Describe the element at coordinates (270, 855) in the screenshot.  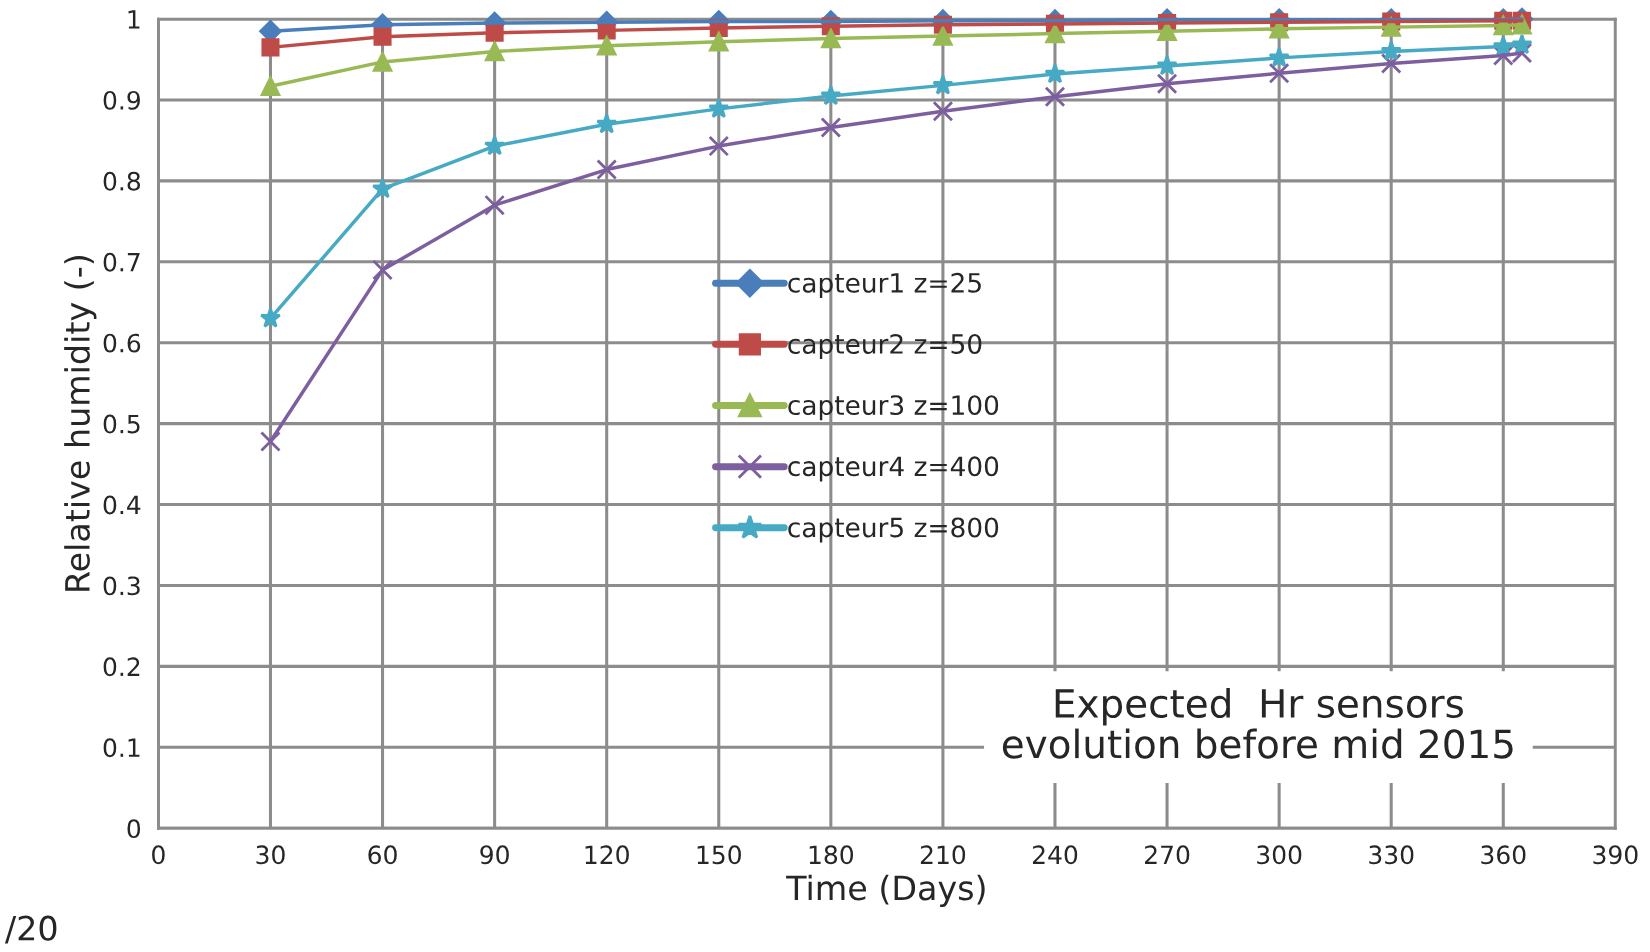
I see `x-tick-label: 30` at that location.